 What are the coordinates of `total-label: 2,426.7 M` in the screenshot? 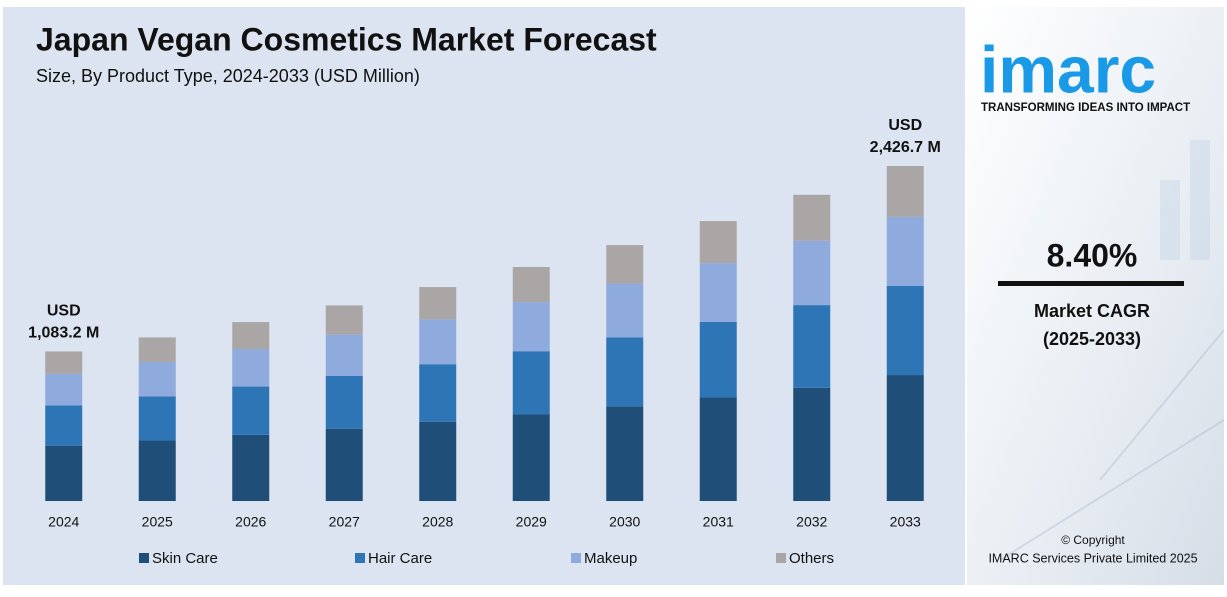 It's located at (905, 147).